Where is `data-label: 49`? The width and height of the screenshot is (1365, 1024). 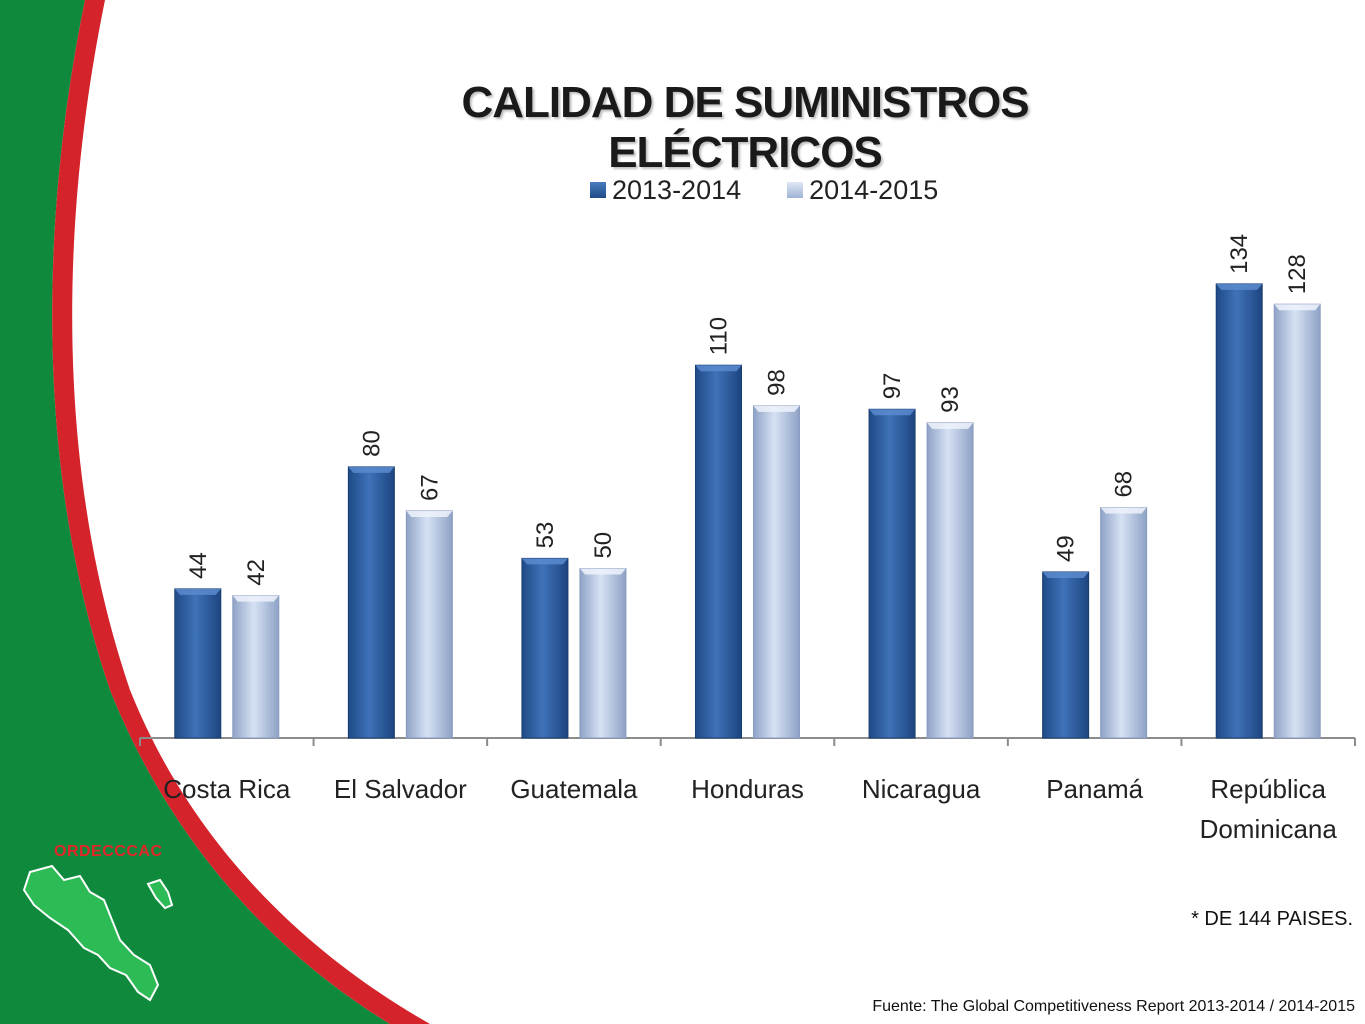 data-label: 49 is located at coordinates (1066, 548).